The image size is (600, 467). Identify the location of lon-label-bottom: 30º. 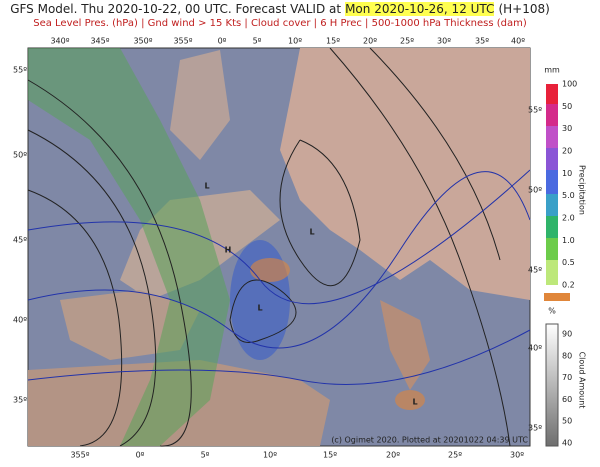
(517, 455).